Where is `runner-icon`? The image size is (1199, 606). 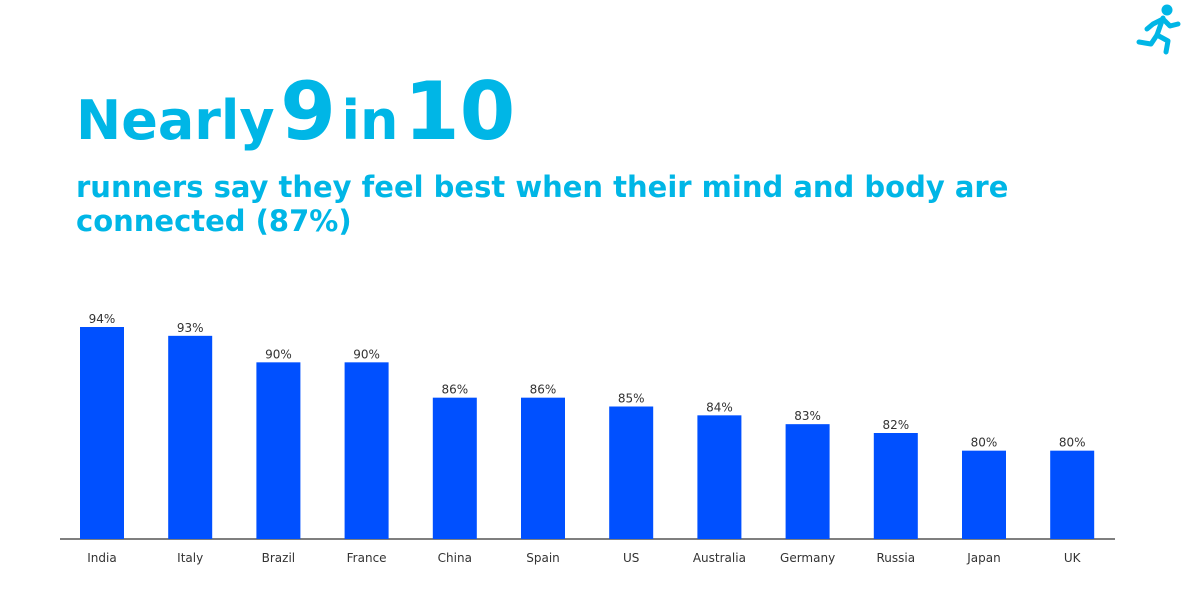 runner-icon is located at coordinates (1158, 29).